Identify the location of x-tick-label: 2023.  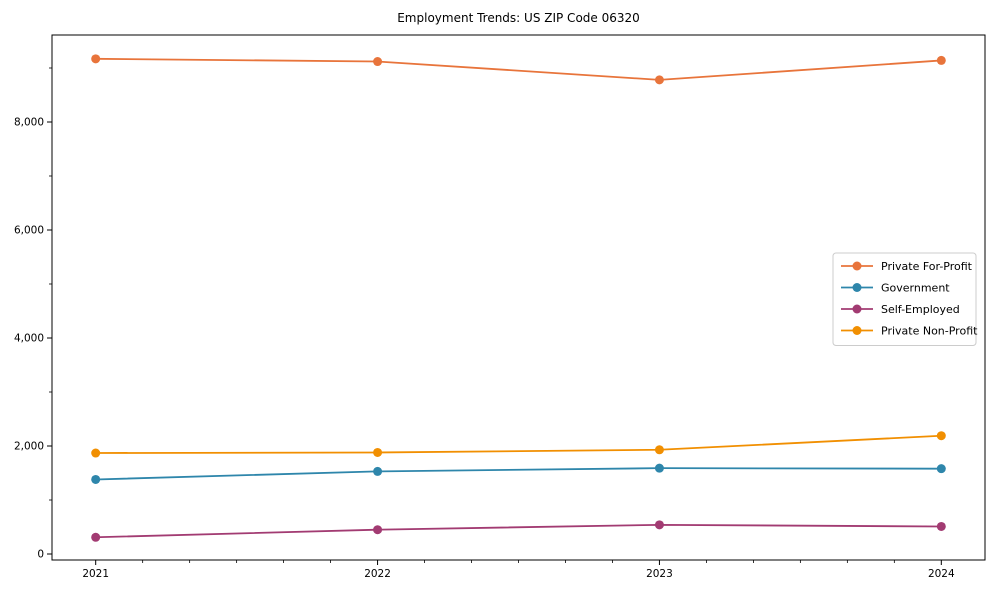
(659, 574).